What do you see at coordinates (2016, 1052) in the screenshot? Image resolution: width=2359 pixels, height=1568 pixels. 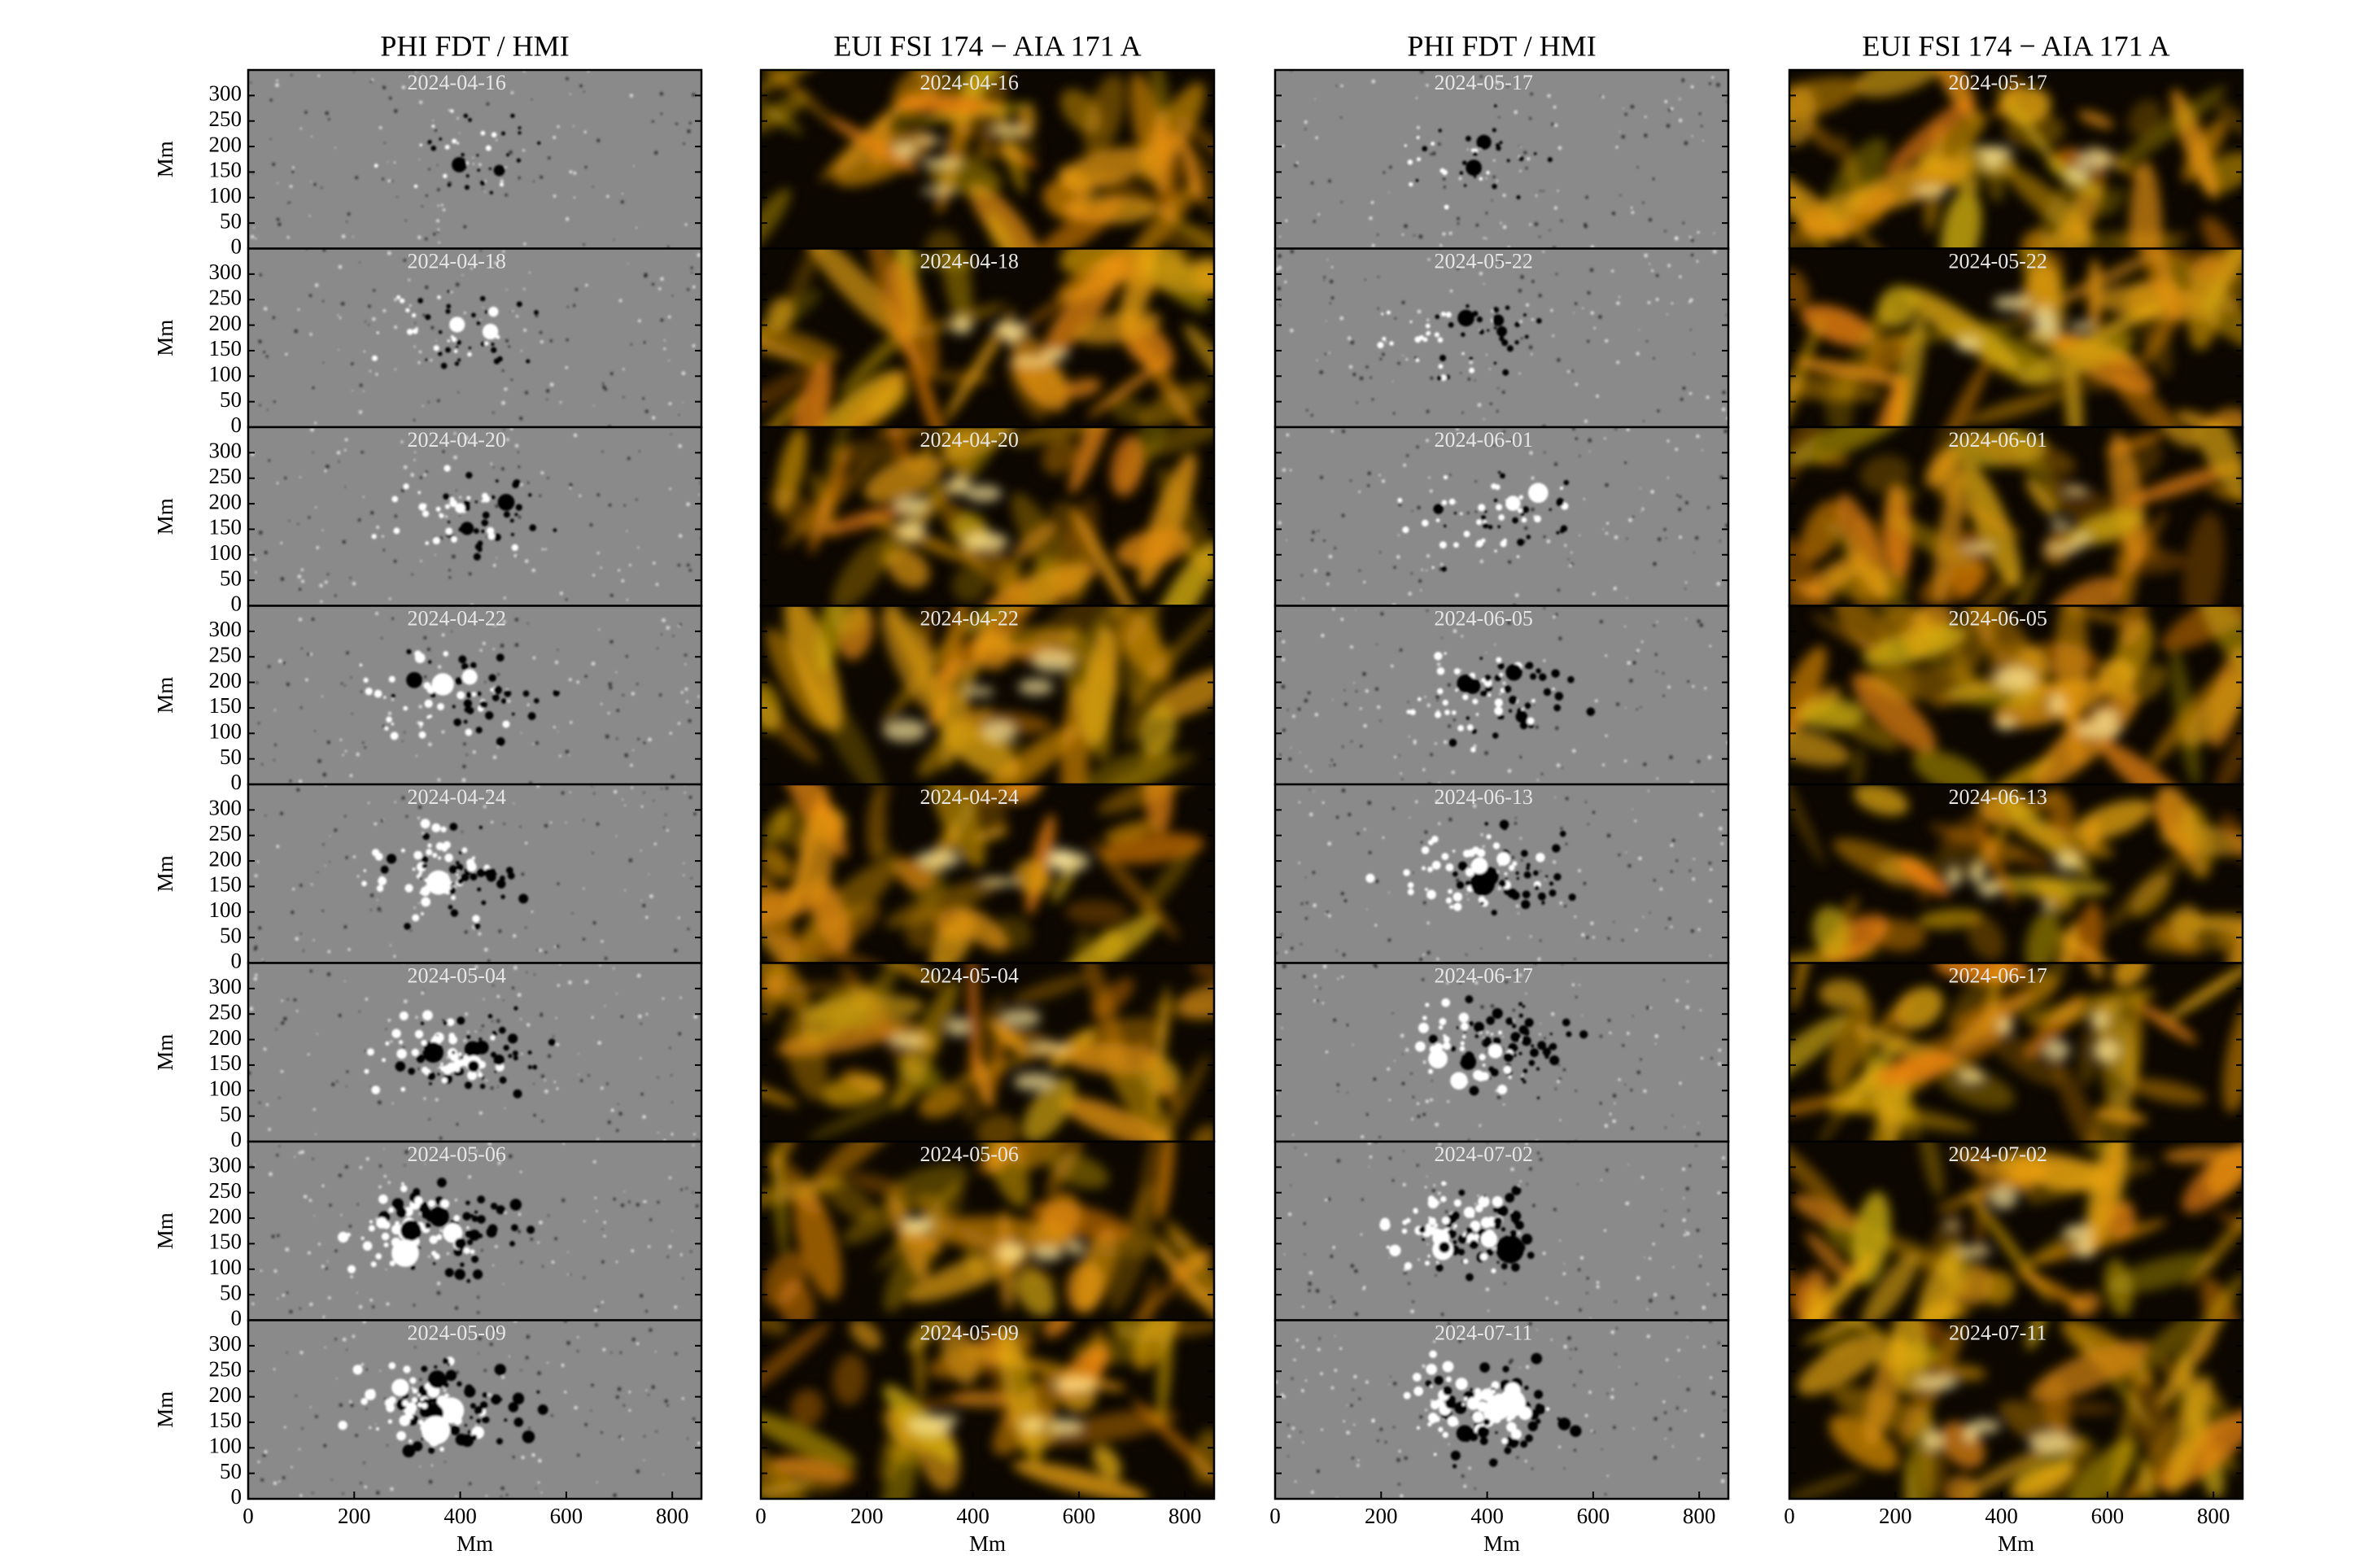 I see `panel-image` at bounding box center [2016, 1052].